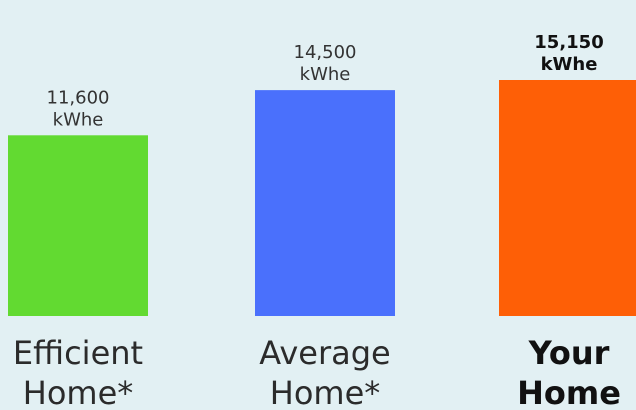 The image size is (636, 410). What do you see at coordinates (568, 42) in the screenshot?
I see `bar-value-label-2-number: 15,150` at bounding box center [568, 42].